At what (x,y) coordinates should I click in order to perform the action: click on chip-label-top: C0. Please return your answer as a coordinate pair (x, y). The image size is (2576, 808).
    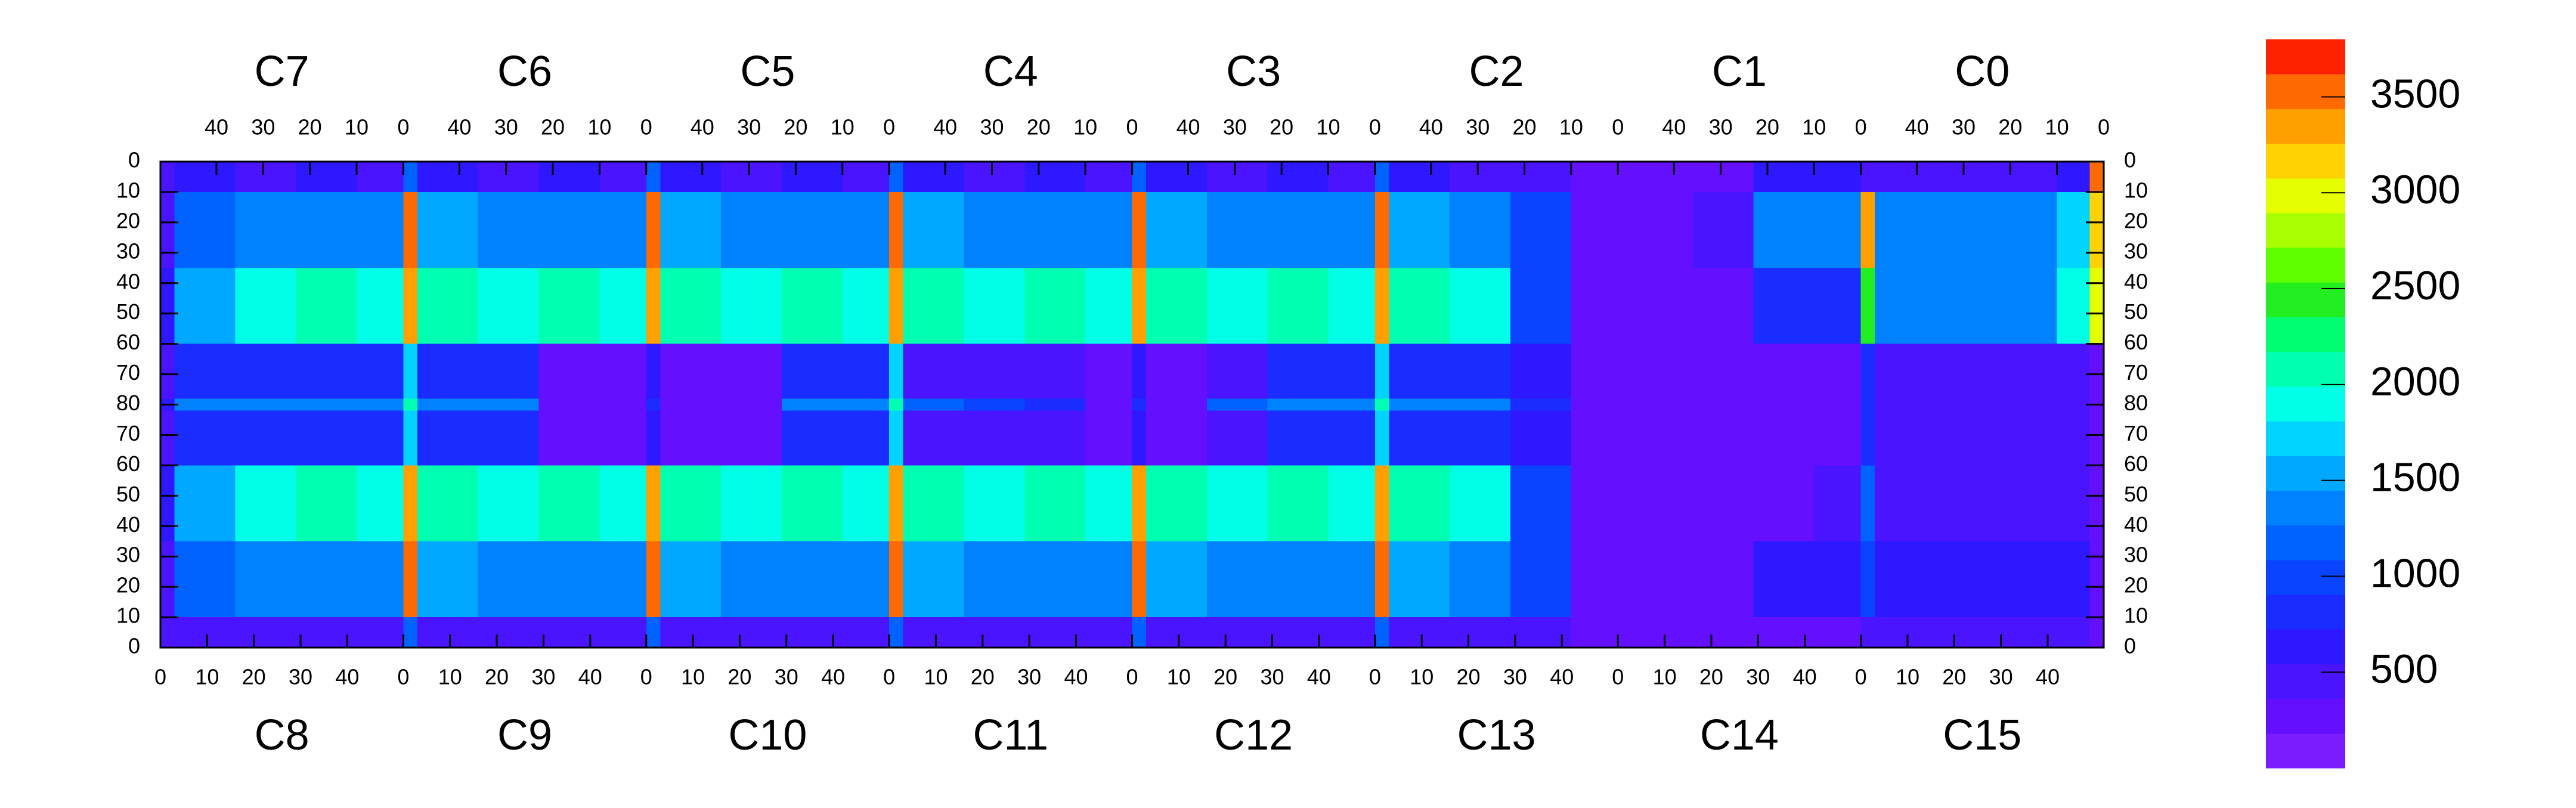
    Looking at the image, I should click on (1983, 71).